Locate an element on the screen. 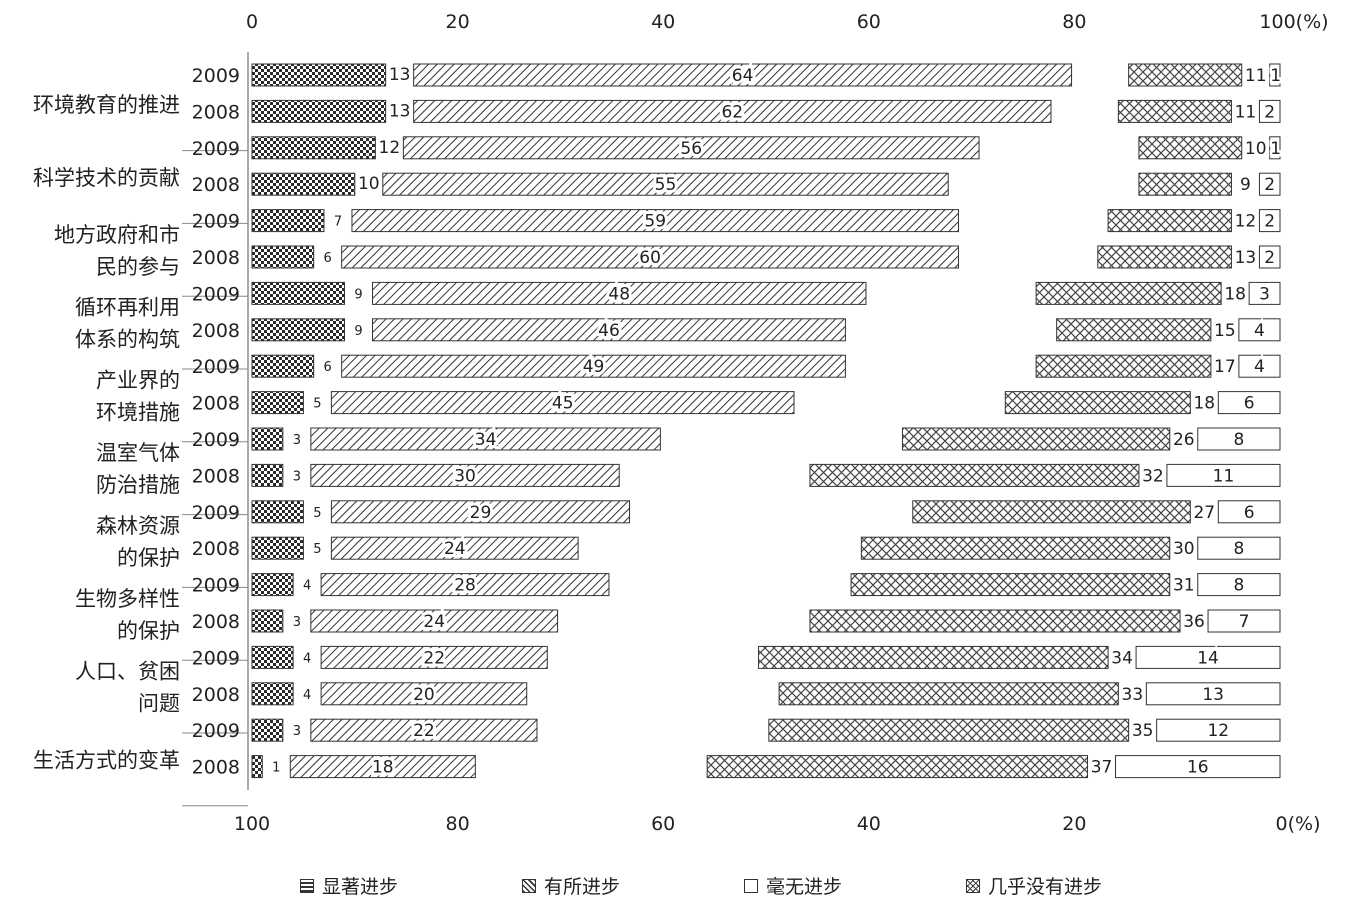  data-label-almost-none: 26 is located at coordinates (1184, 440).